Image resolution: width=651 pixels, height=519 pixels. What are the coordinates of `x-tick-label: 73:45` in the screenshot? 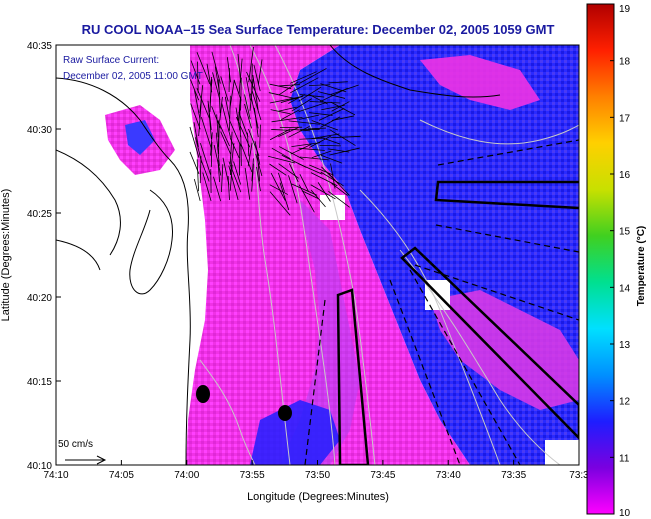 It's located at (382, 475).